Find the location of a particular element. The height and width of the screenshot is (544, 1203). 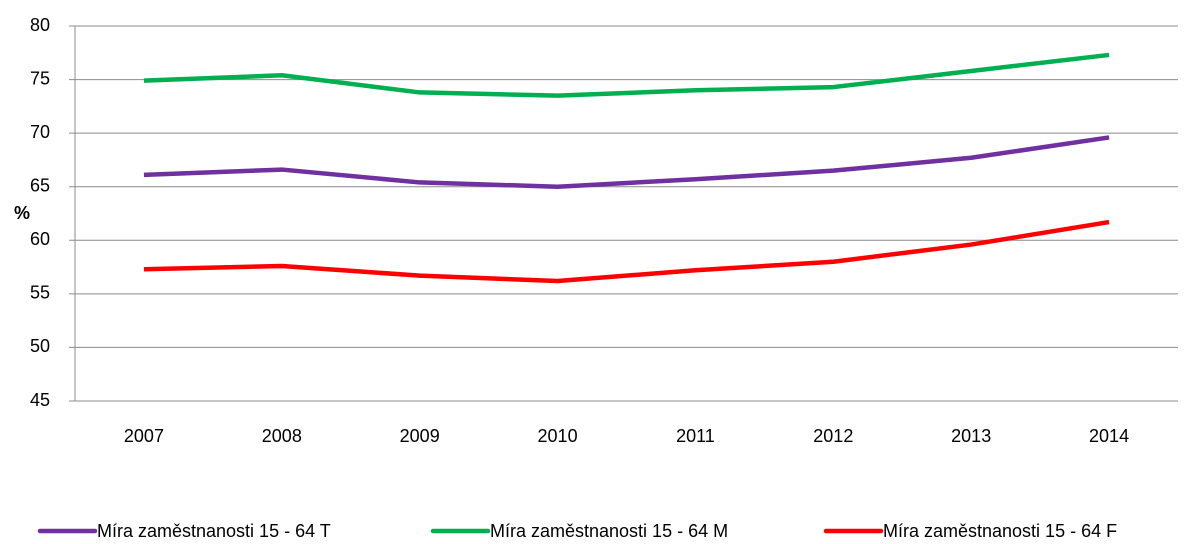

y-tick-label: 50 is located at coordinates (40, 346).